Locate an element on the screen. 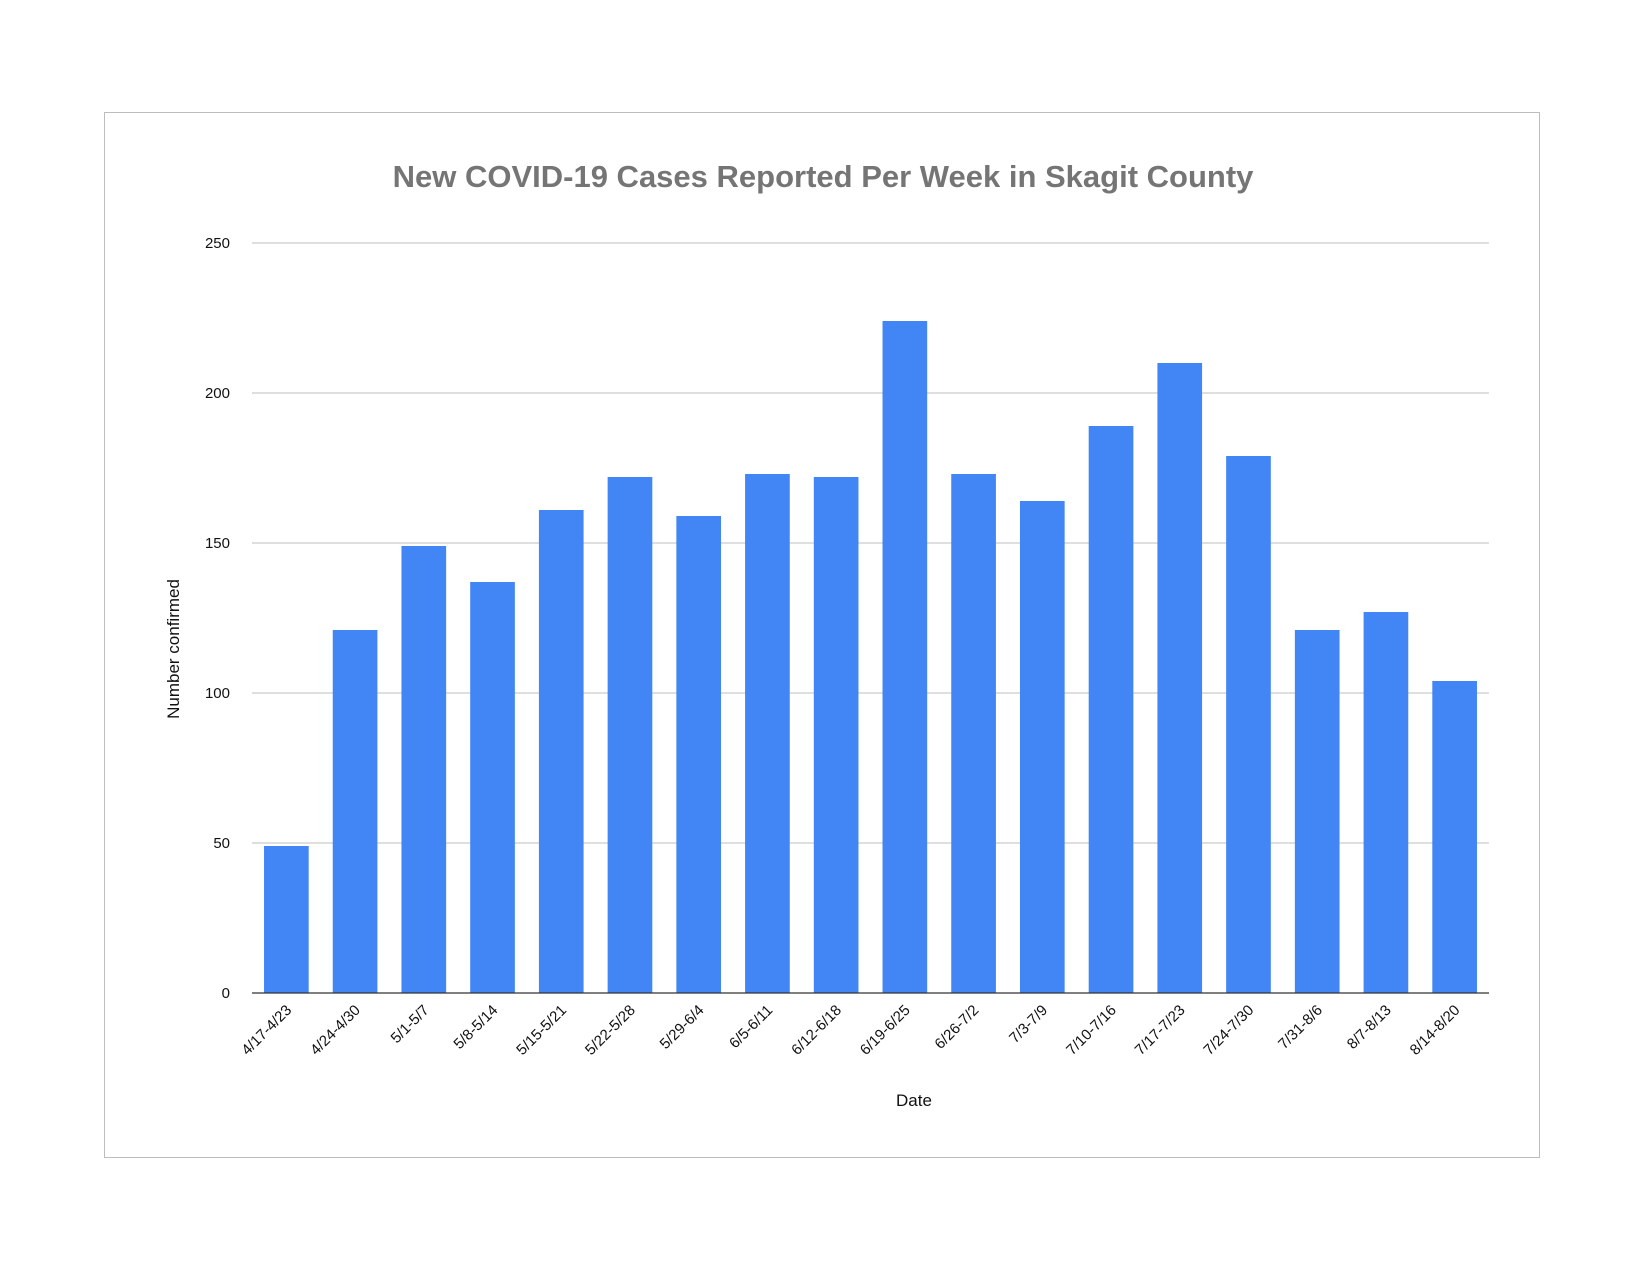  x-tick-label: 5/22-5/28 is located at coordinates (610, 1030).